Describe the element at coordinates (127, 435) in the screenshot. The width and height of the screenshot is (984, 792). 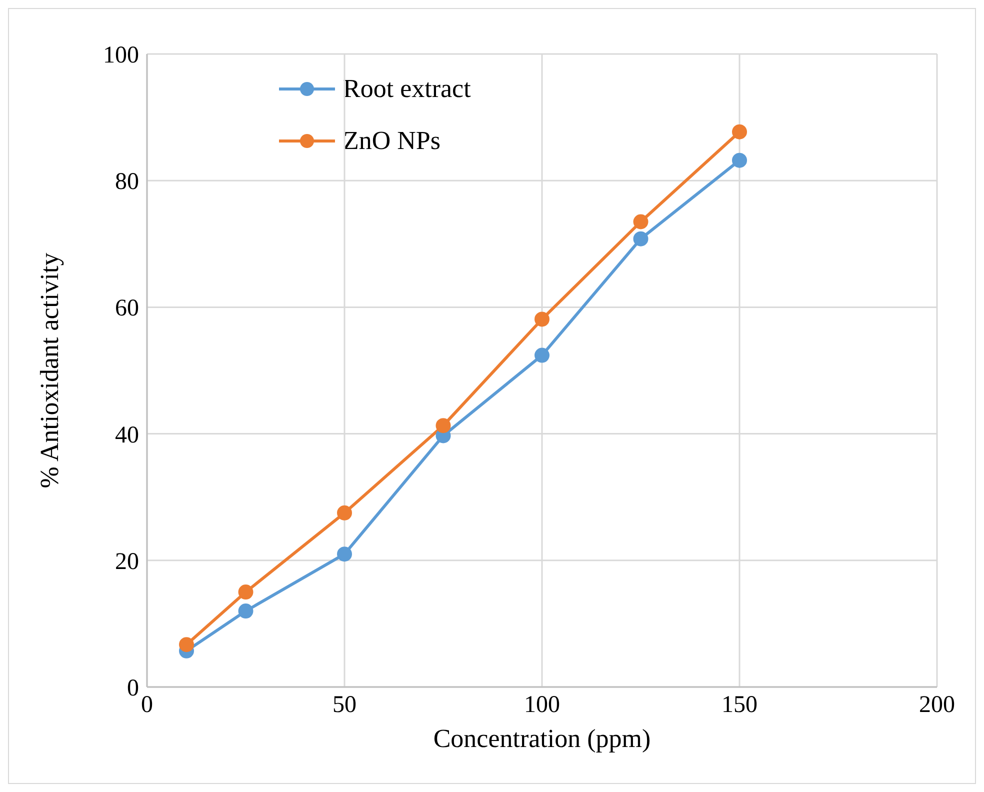
I see `y-tick-label: 40` at that location.